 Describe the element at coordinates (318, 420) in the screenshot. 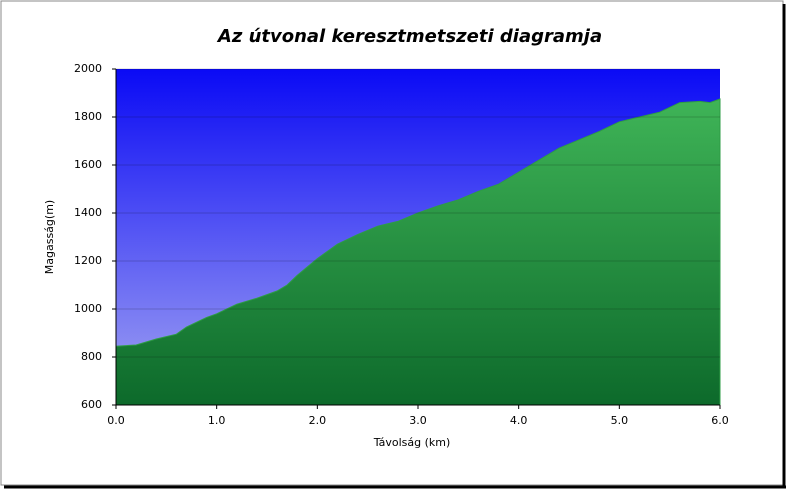

I see `x-tick-label: 2.0` at that location.